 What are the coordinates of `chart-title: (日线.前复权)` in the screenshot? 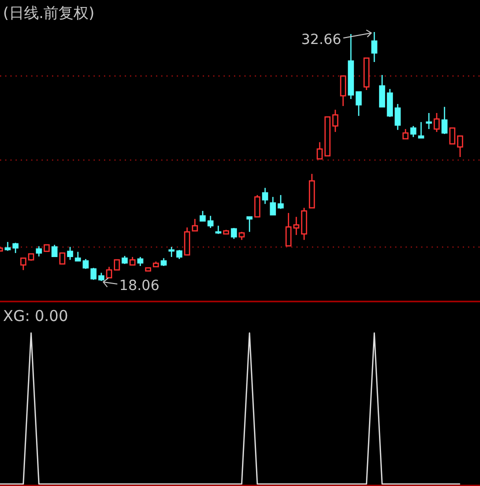 It's located at (48, 13).